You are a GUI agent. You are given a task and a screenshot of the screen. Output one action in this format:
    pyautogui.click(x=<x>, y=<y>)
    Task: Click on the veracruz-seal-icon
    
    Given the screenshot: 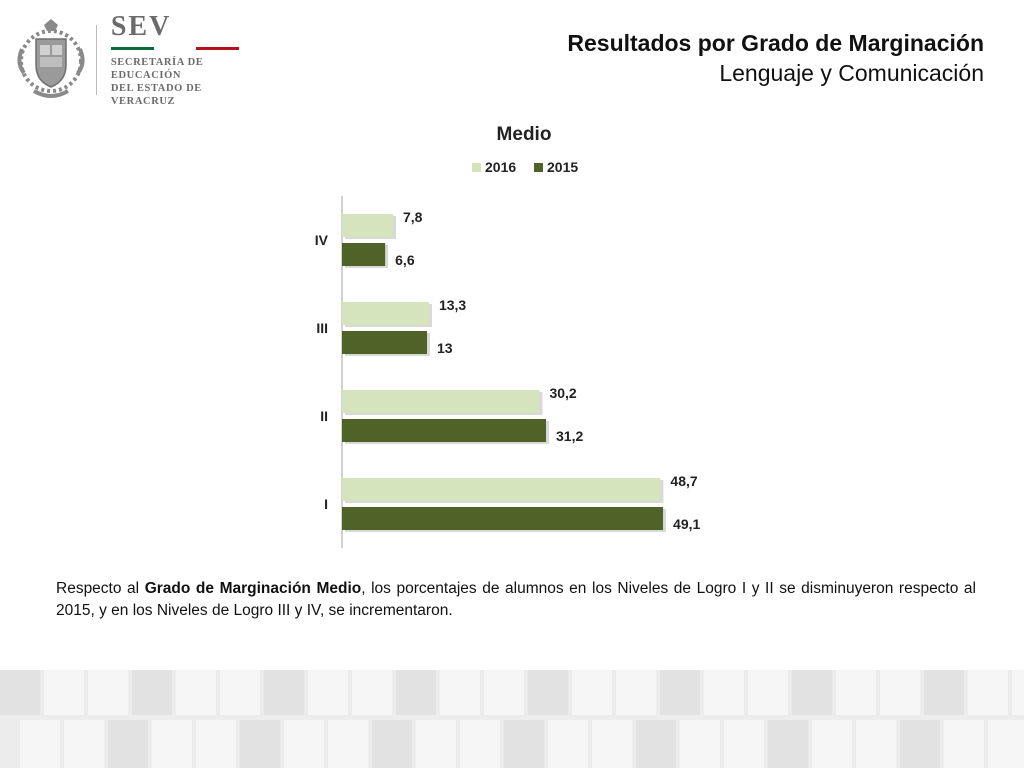 What is the action you would take?
    pyautogui.click(x=51, y=60)
    